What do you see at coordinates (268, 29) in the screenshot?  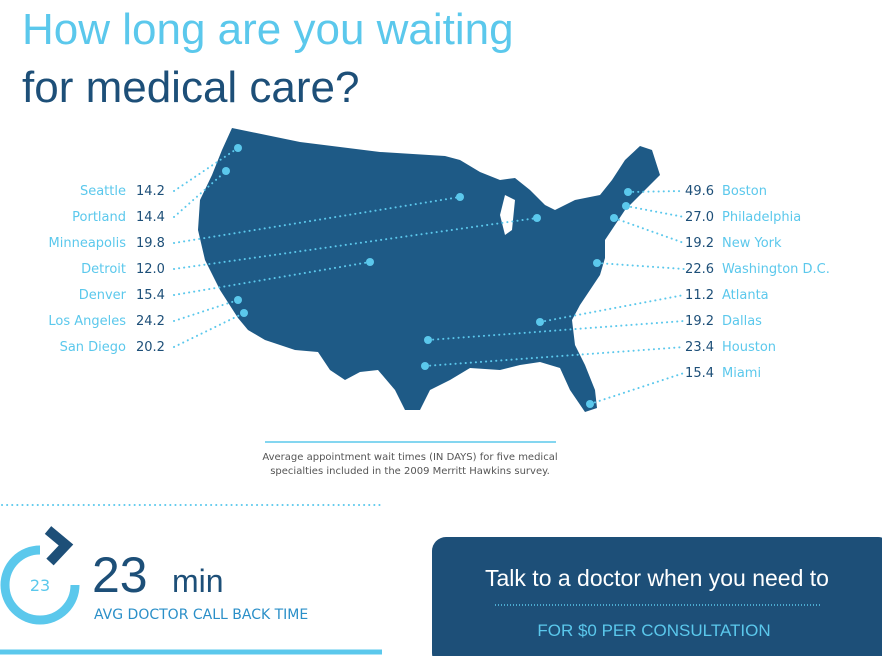 I see `title-line1: How long are you waiting` at bounding box center [268, 29].